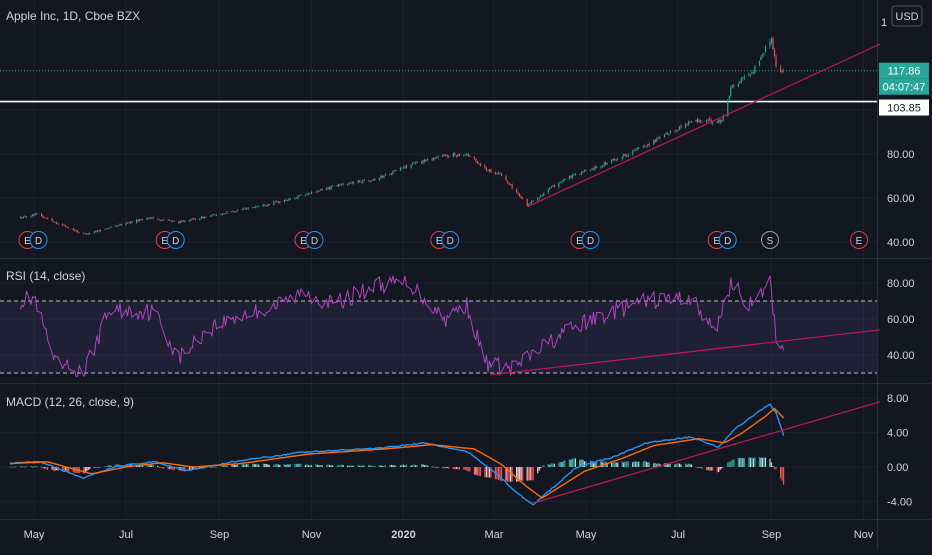  Describe the element at coordinates (707, 452) in the screenshot. I see `macd-trendline` at that location.